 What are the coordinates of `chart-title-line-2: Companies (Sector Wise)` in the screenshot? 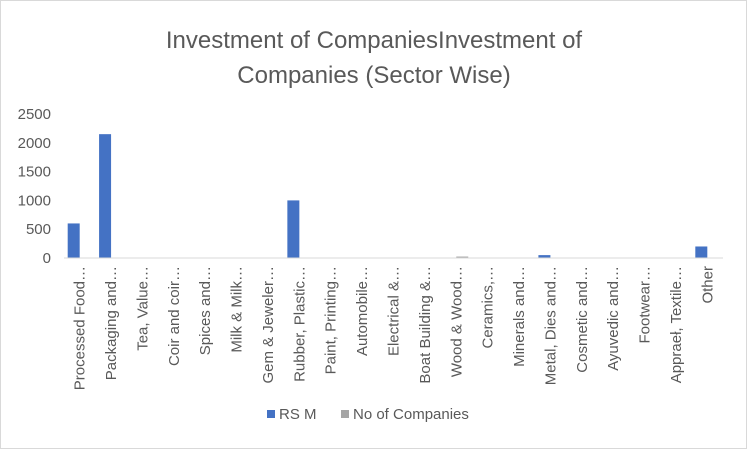 It's located at (373, 75).